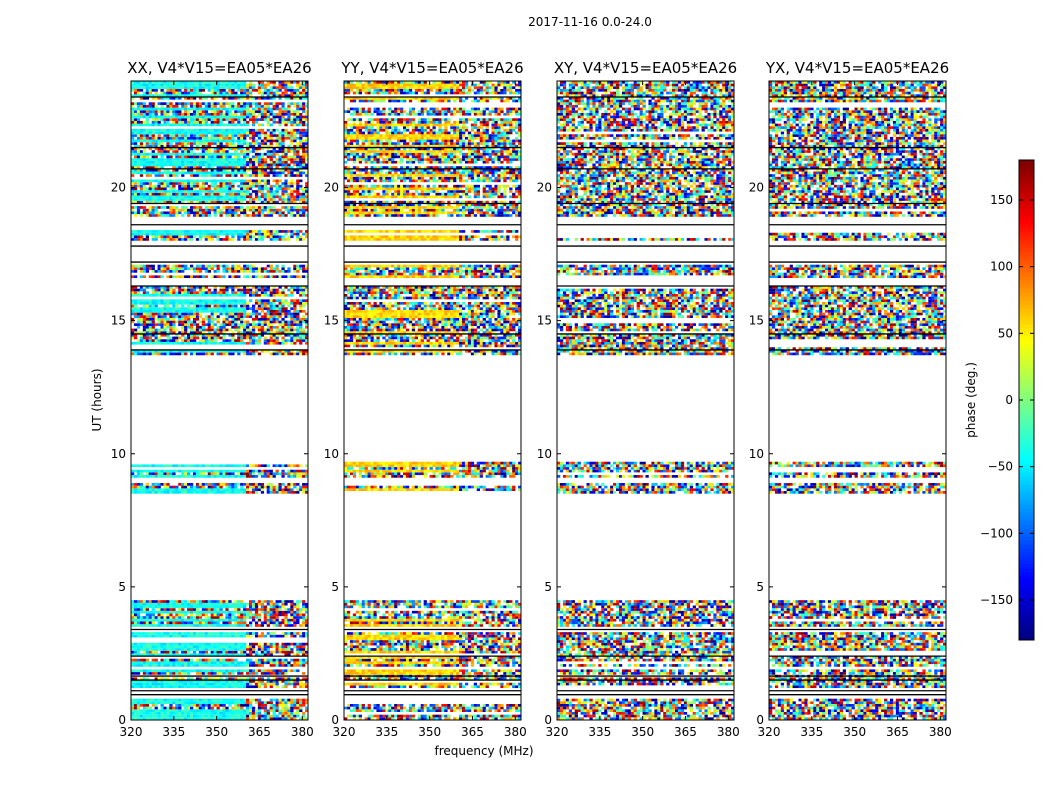 The width and height of the screenshot is (1050, 800). I want to click on panel-1-ytick-label: 10, so click(118, 454).